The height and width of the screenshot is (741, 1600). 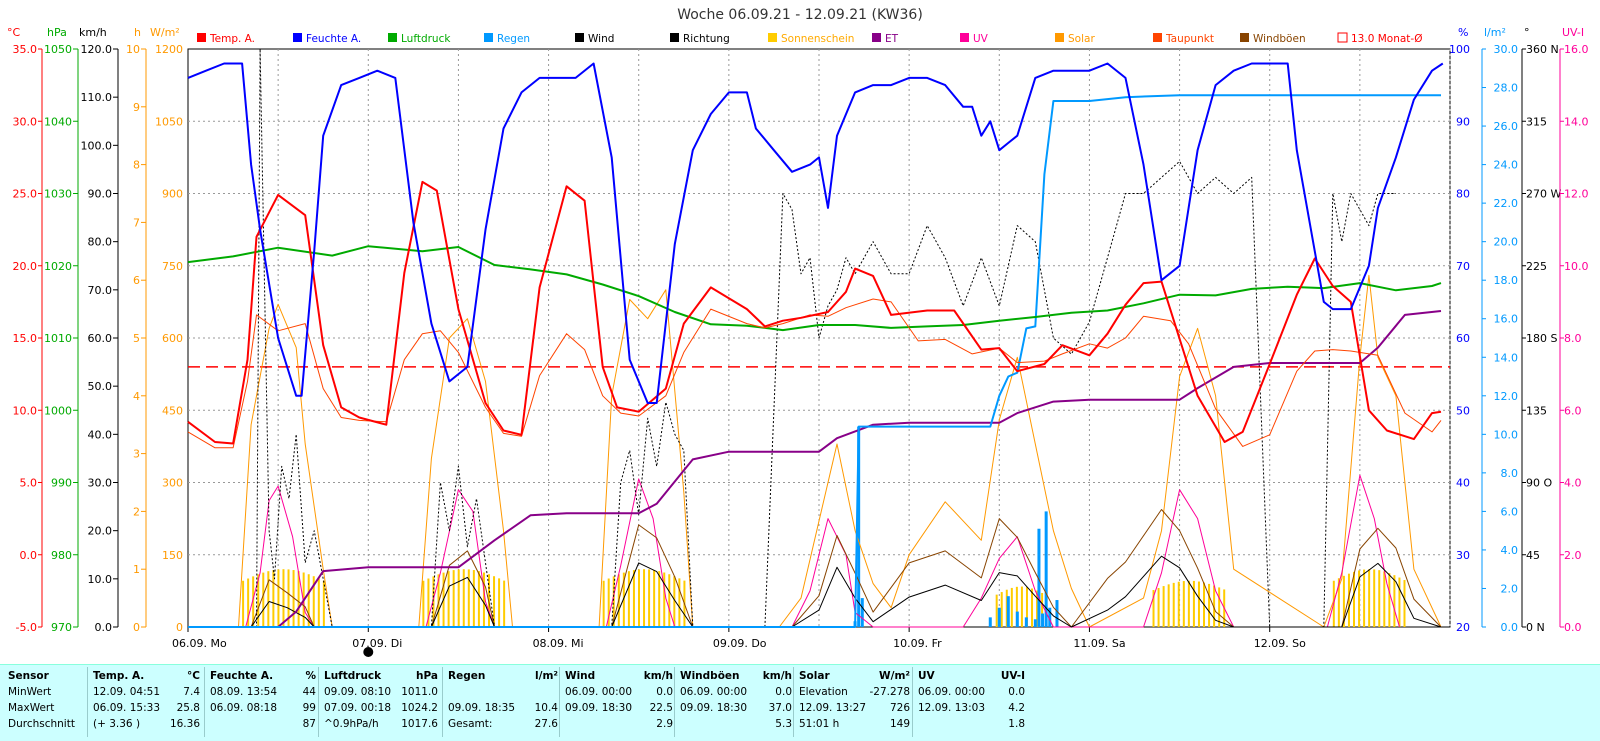 What do you see at coordinates (1506, 203) in the screenshot?
I see `axis-tick-rain: 22.0` at bounding box center [1506, 203].